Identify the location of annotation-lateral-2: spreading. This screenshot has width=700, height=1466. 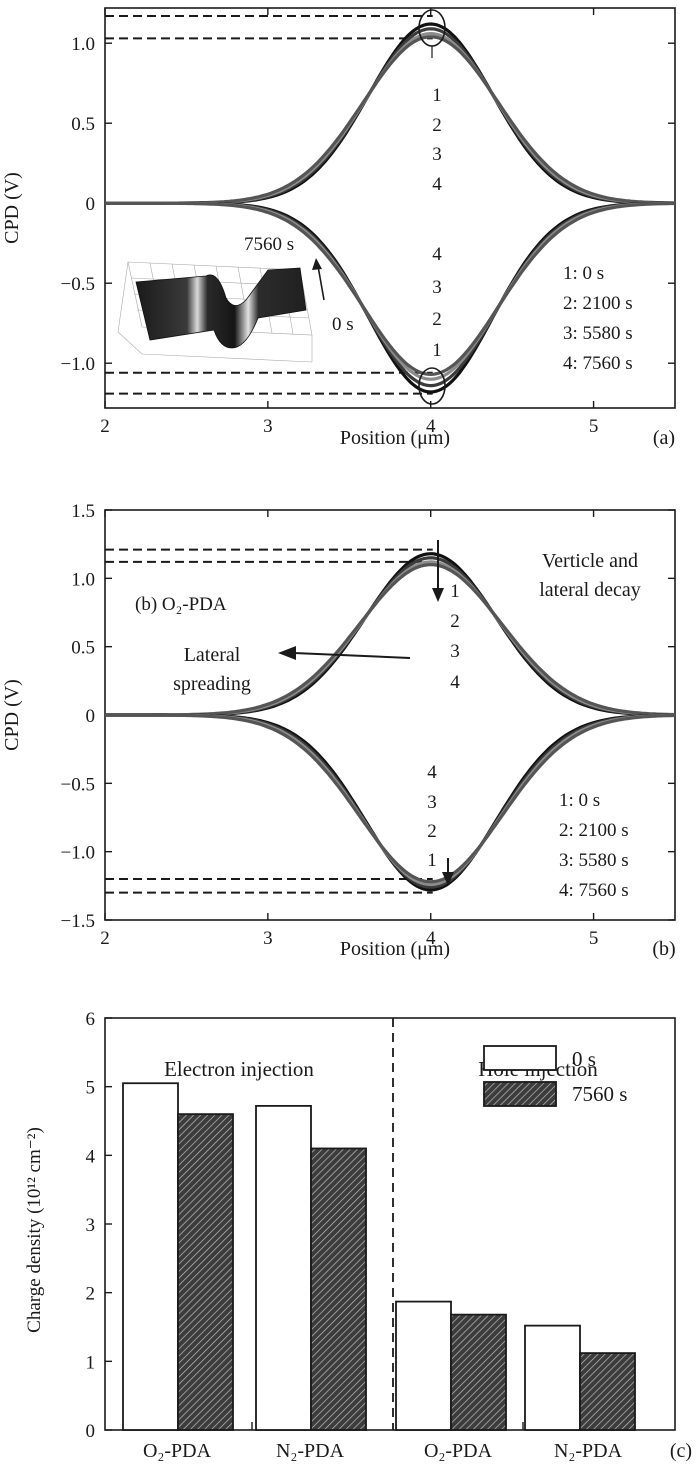
(212, 684).